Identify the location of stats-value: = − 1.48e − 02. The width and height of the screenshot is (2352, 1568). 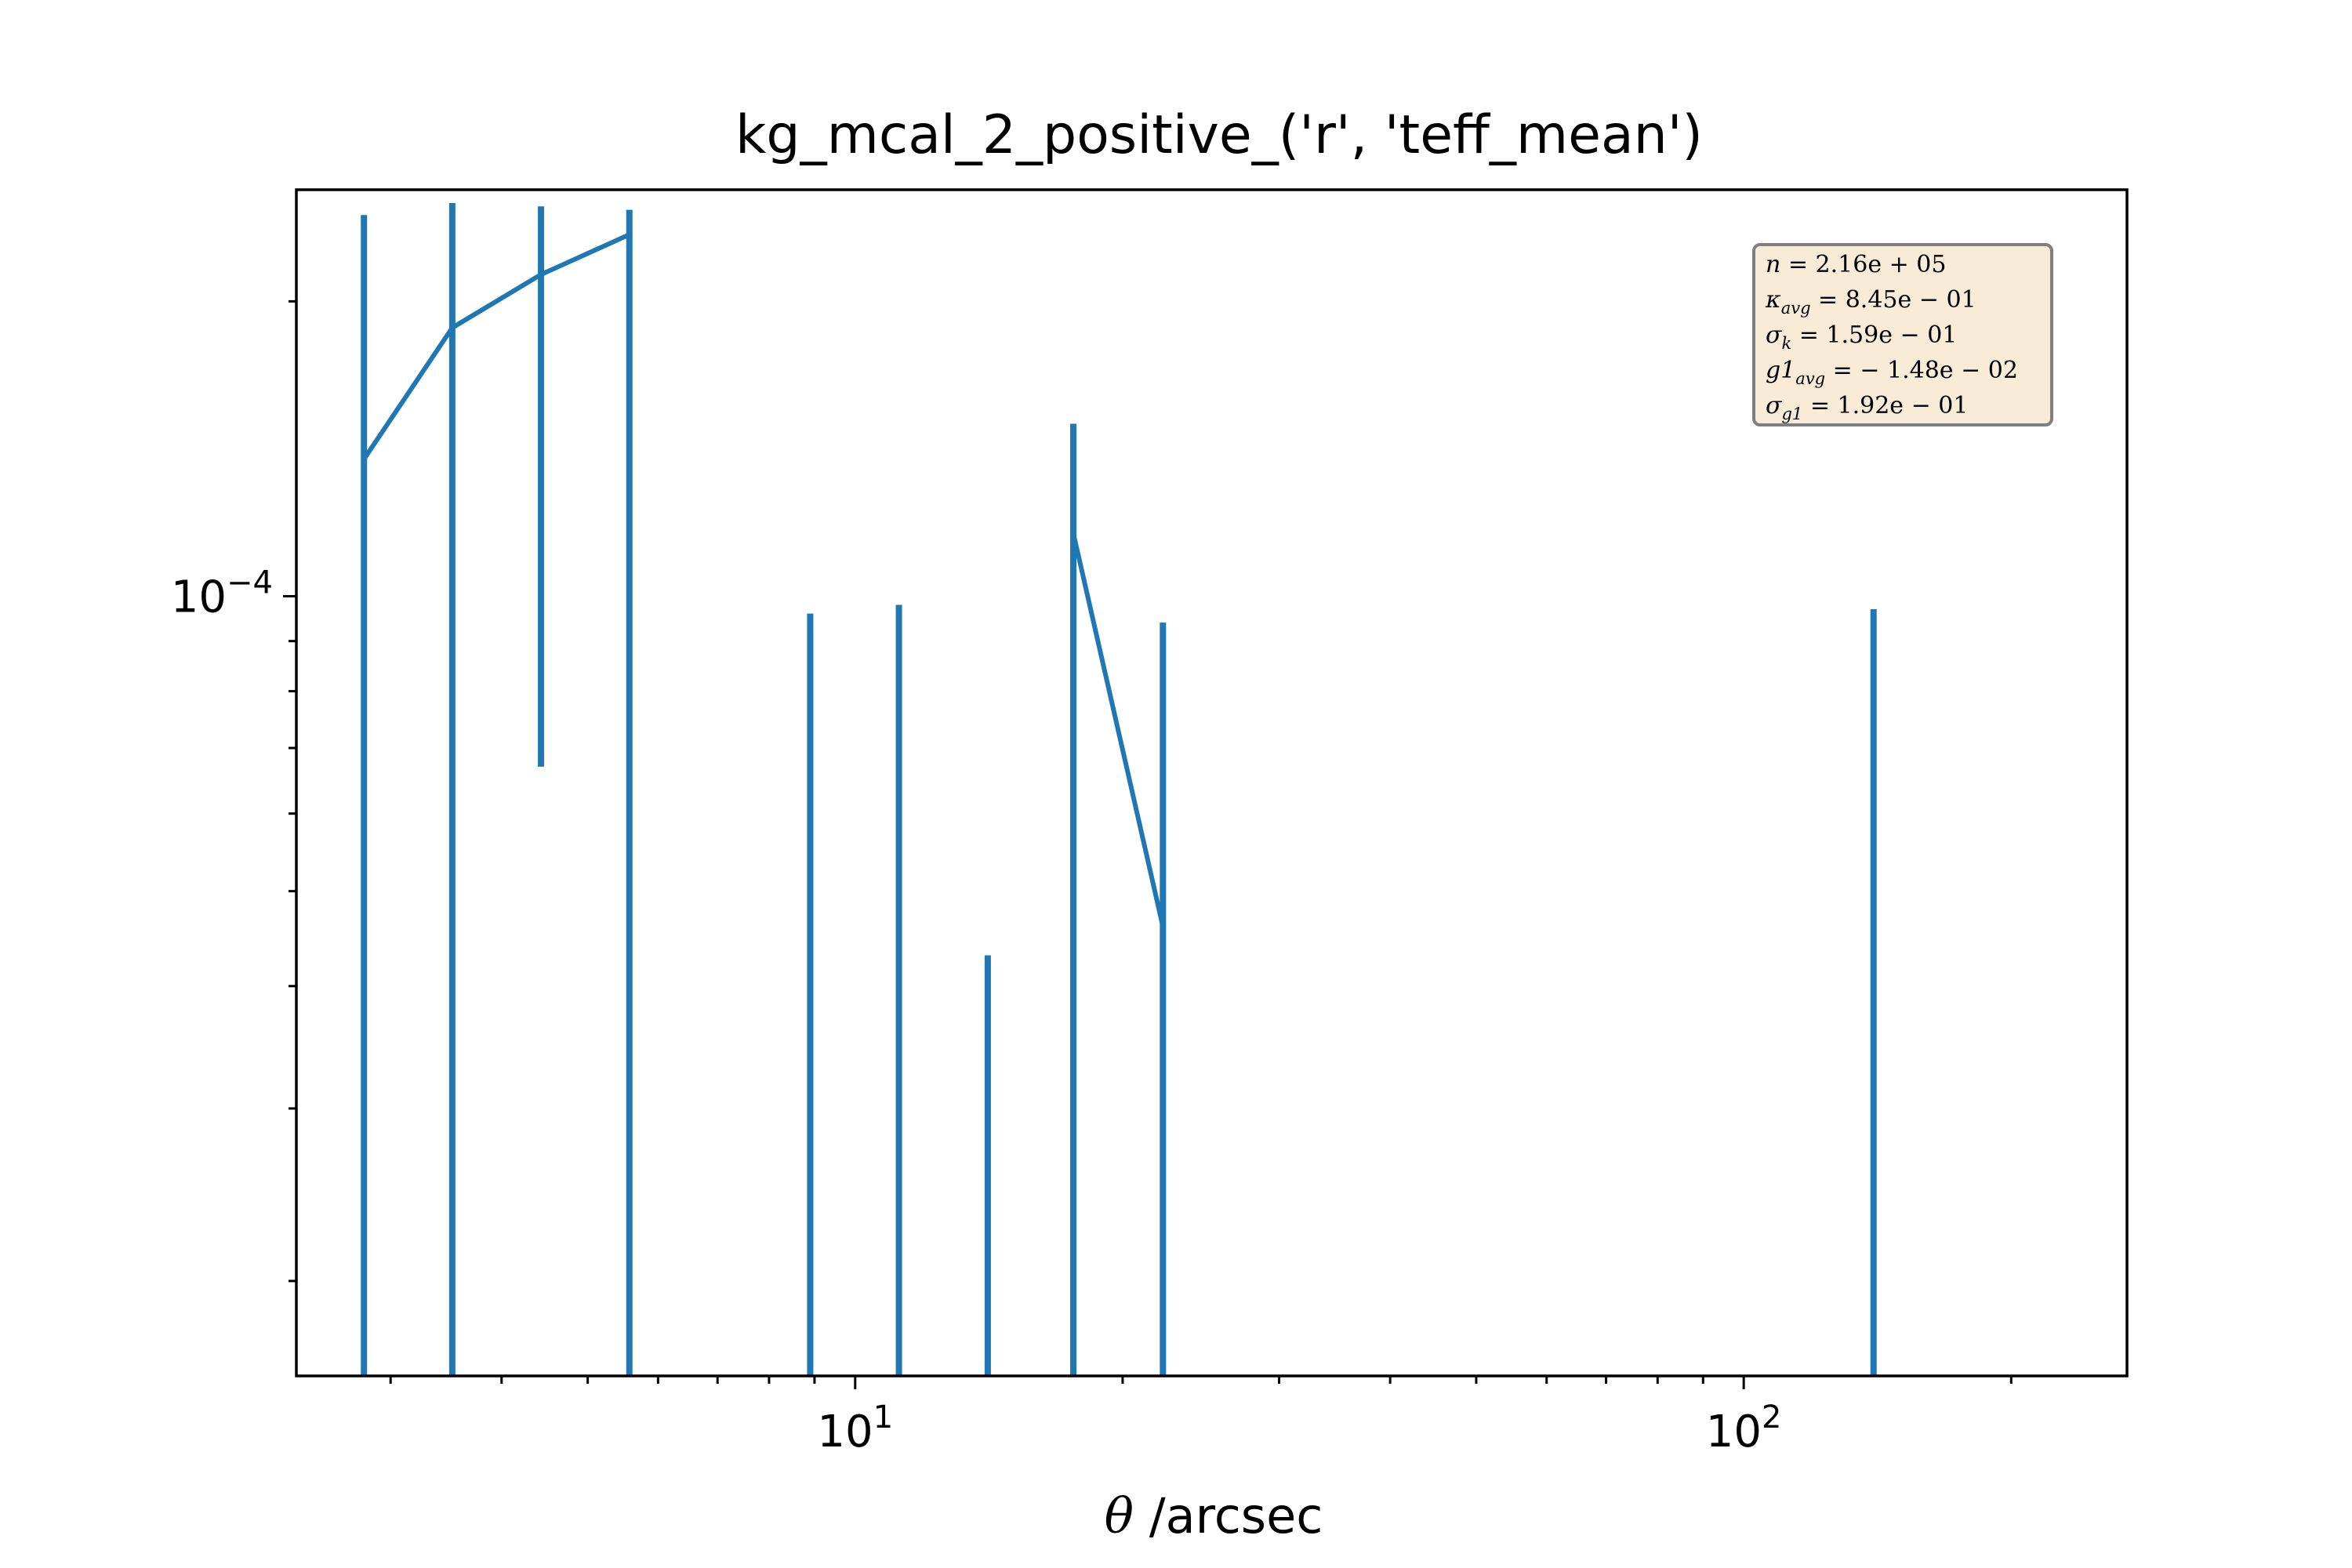
(1921, 370).